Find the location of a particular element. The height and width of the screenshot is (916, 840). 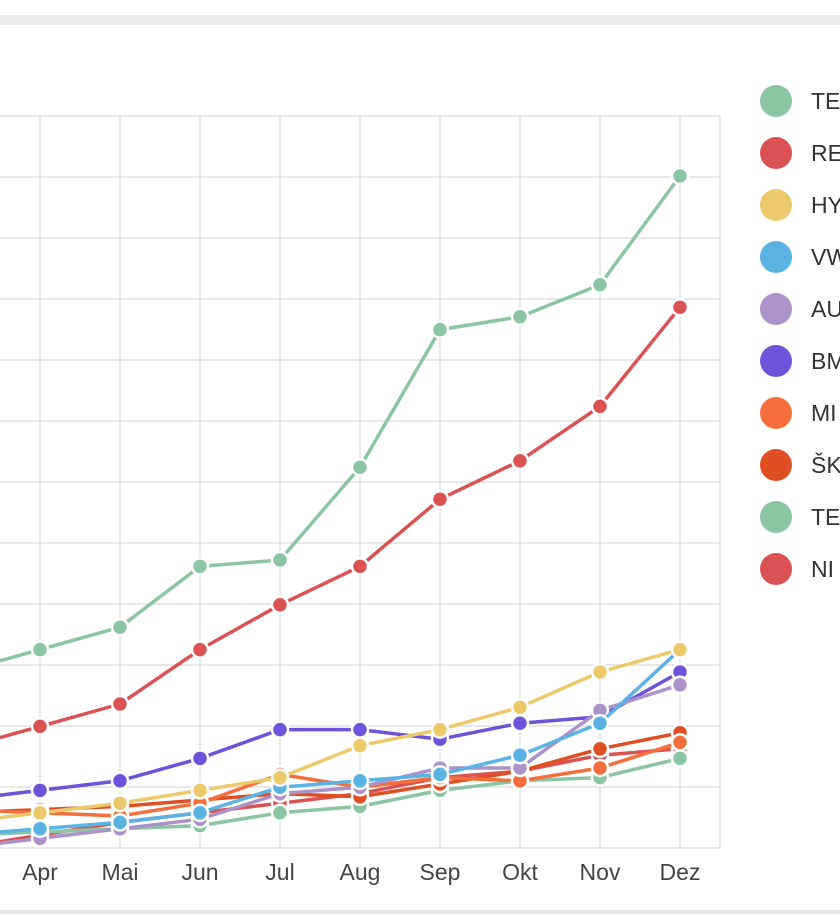

x-tick-label: Apr is located at coordinates (40, 872).